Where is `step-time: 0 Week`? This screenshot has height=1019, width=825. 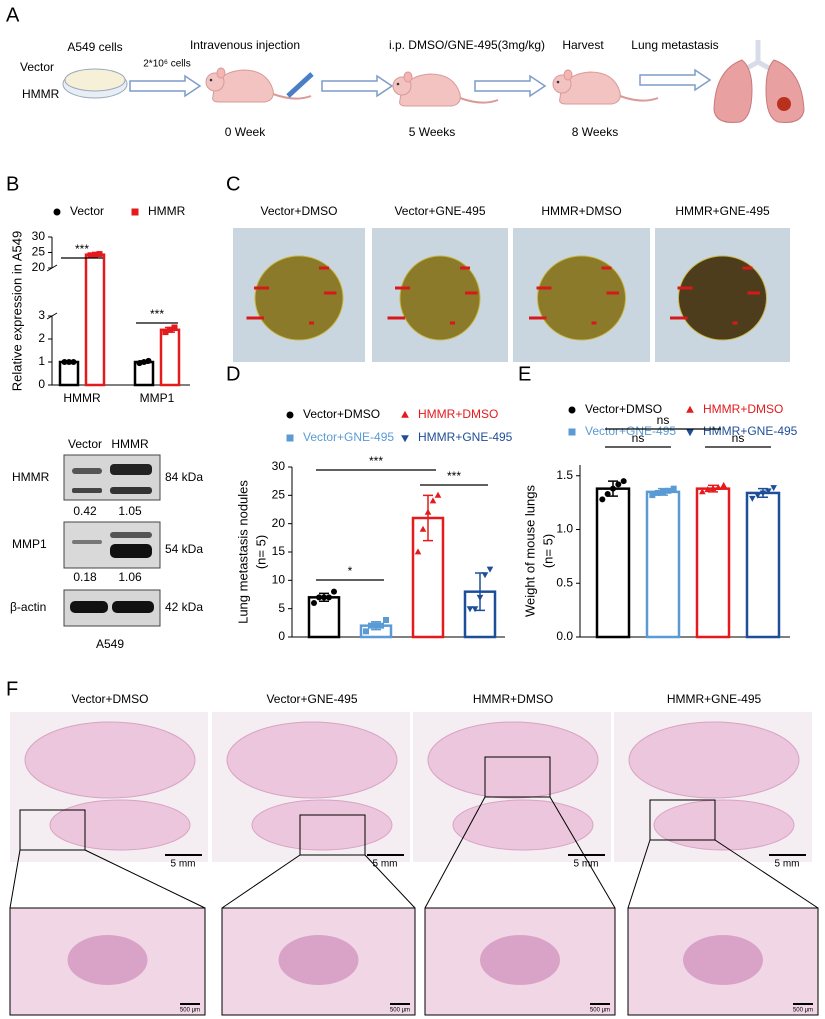
step-time: 0 Week is located at coordinates (245, 132).